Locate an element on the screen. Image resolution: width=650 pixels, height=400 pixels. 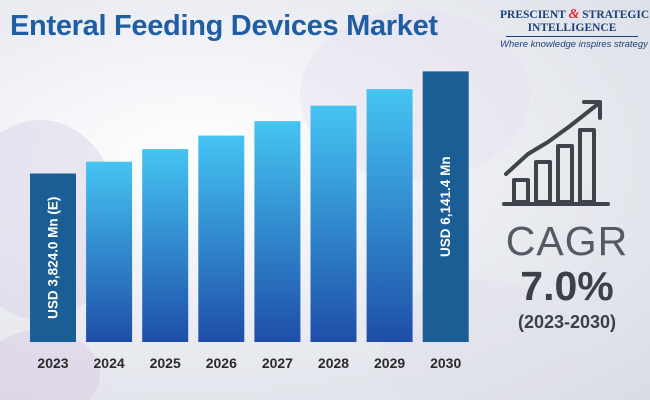
x-tick-label-2026: 2026 is located at coordinates (221, 363).